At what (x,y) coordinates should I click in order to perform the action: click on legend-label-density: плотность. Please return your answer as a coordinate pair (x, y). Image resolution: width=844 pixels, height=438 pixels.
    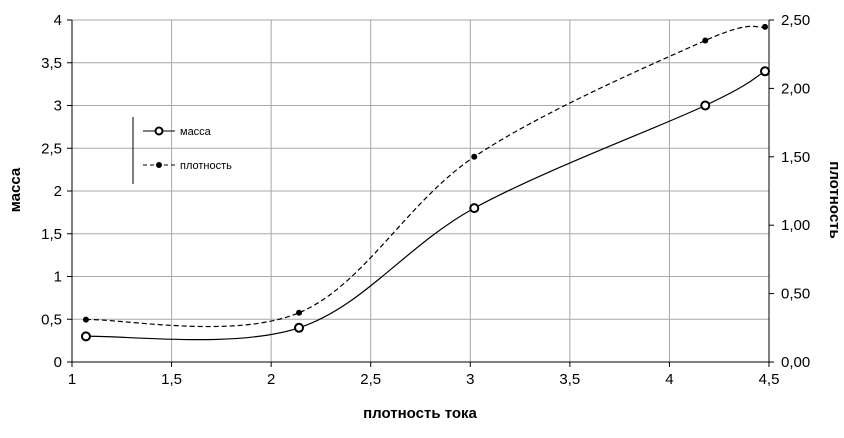
    Looking at the image, I should click on (206, 166).